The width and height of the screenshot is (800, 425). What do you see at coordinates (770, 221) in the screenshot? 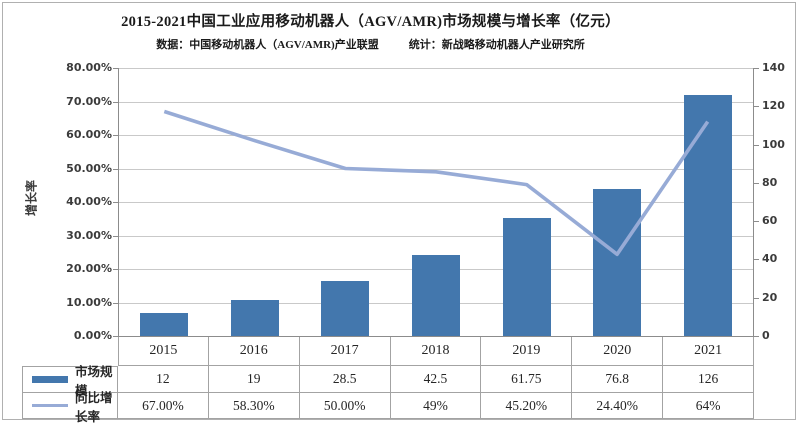
I see `right-axis-tick: 60` at bounding box center [770, 221].